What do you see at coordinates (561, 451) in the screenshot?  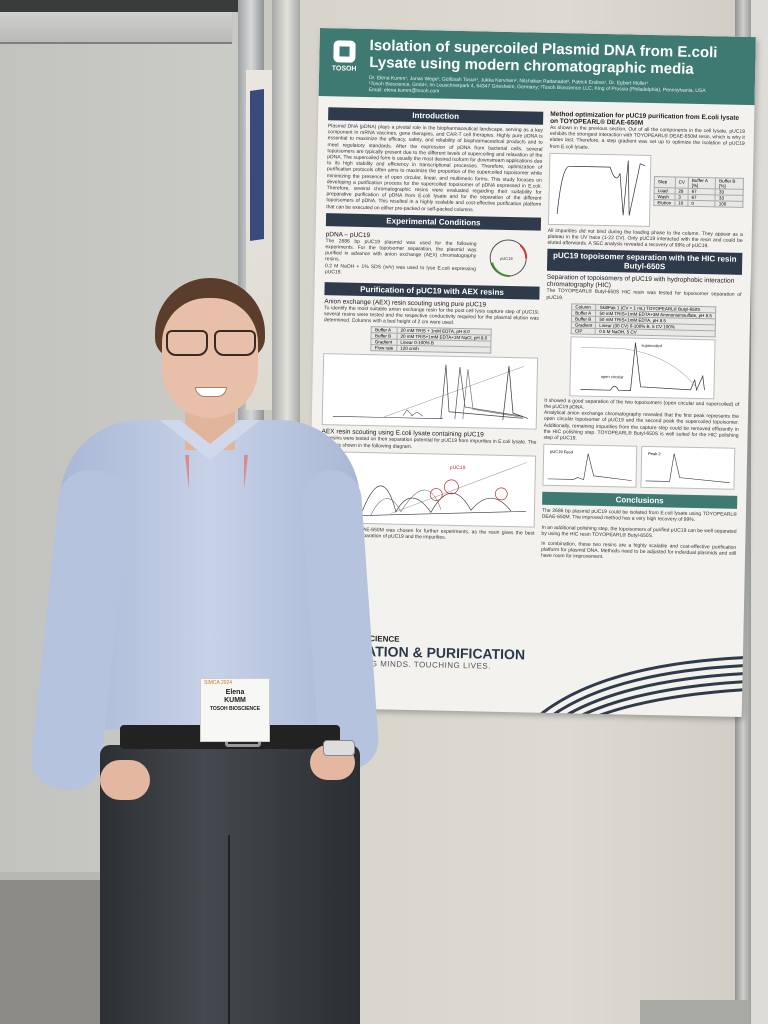 I see `svg-text: pUC19 Feed` at bounding box center [561, 451].